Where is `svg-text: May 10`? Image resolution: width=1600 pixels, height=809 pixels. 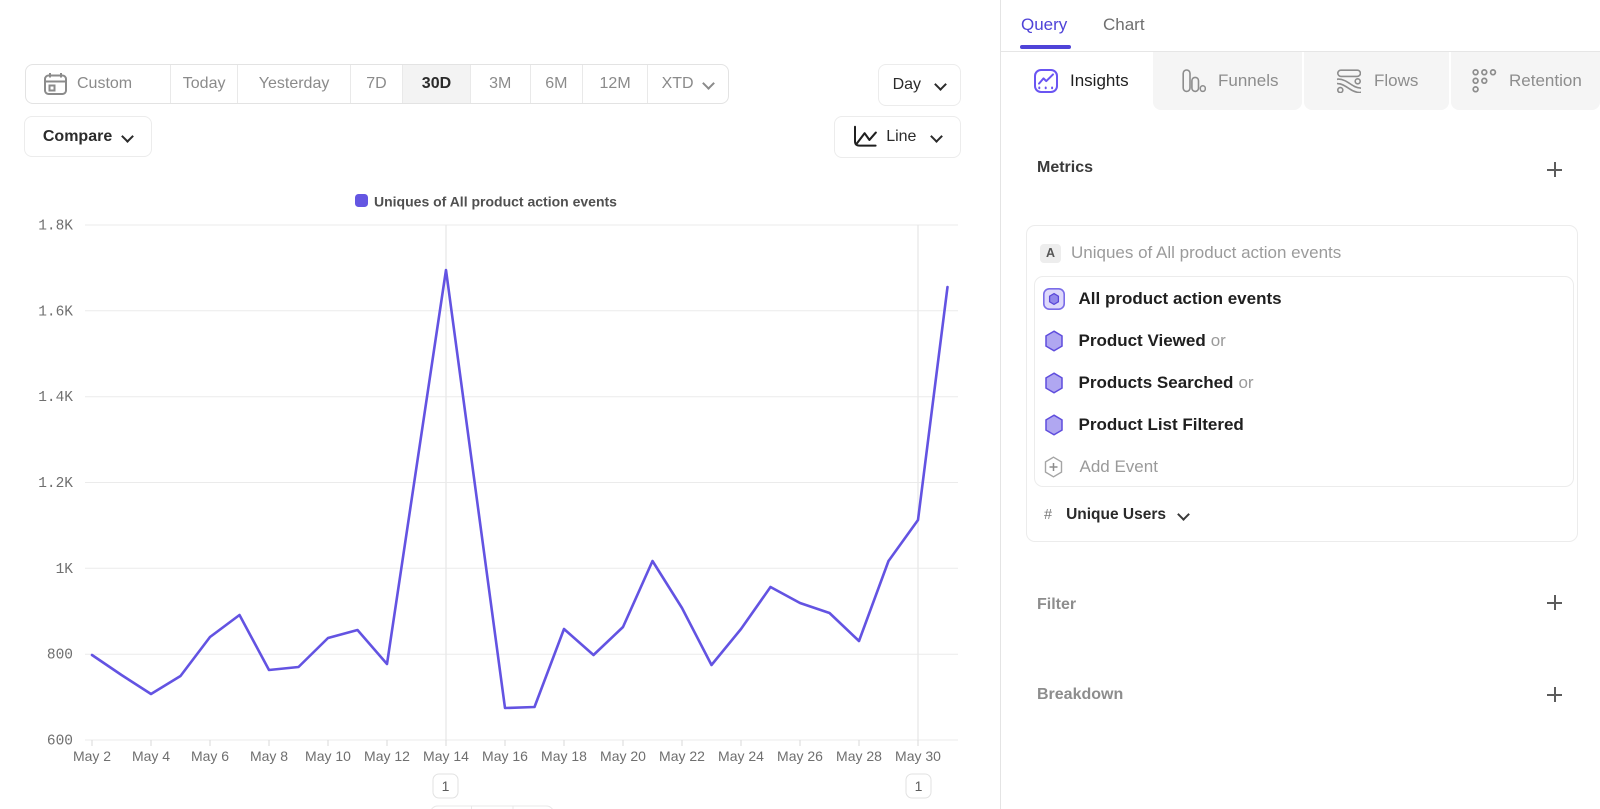 svg-text: May 10 is located at coordinates (328, 756).